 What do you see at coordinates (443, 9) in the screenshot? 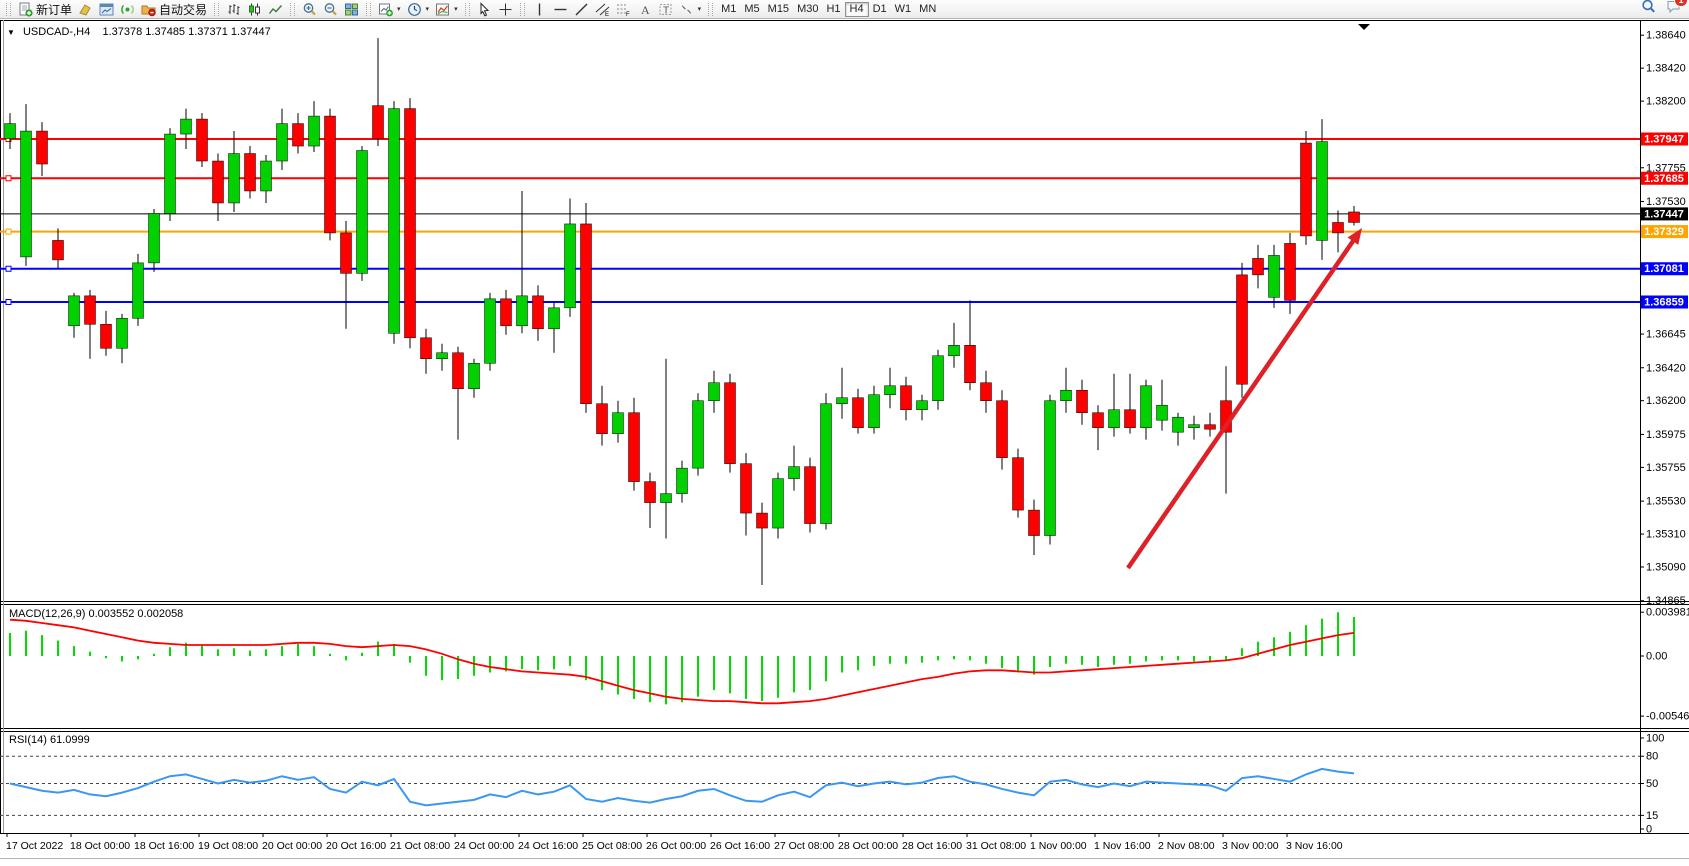
I see `indicator-icon` at bounding box center [443, 9].